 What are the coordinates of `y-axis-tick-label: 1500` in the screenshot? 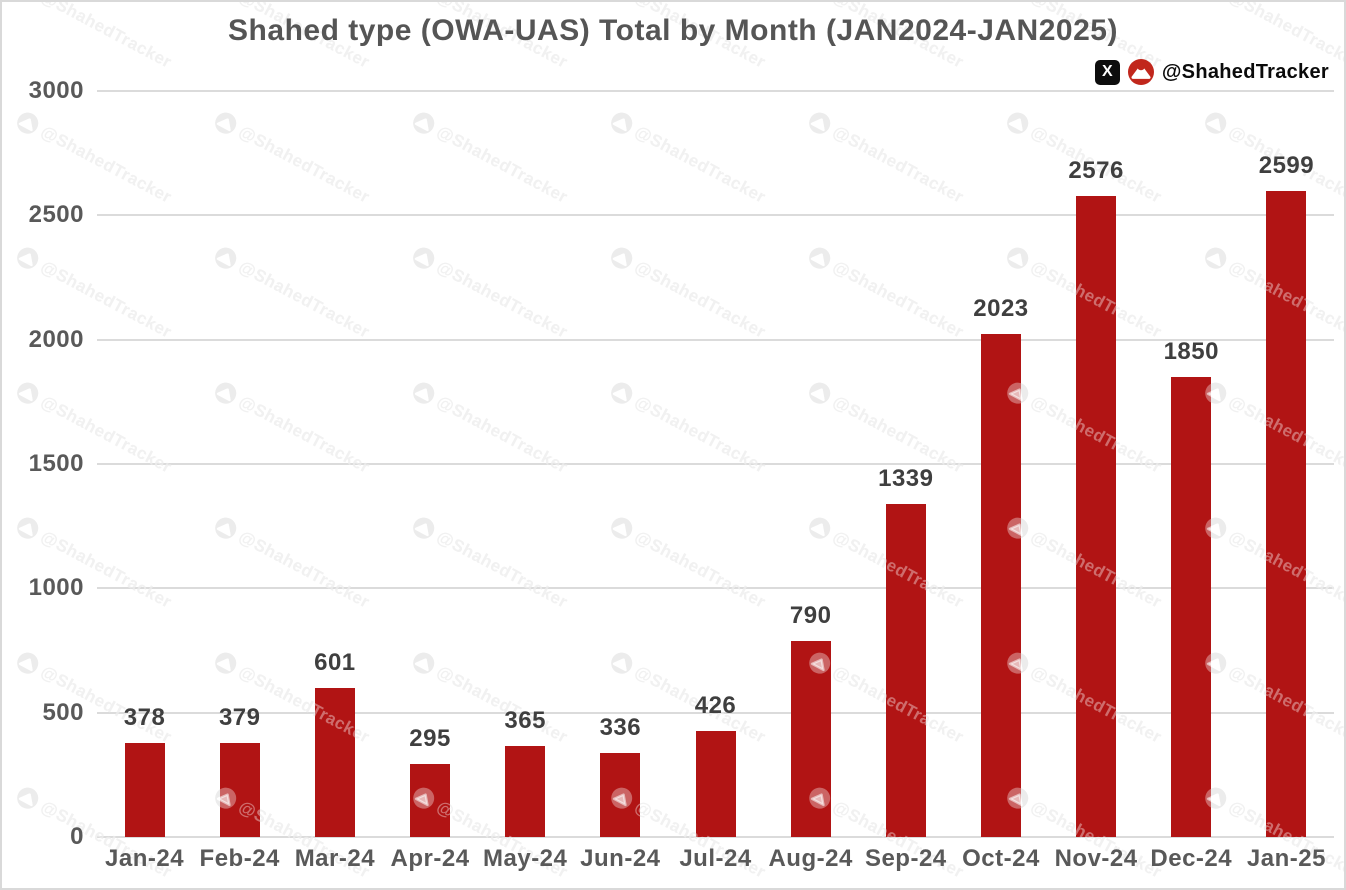 It's located at (56, 463).